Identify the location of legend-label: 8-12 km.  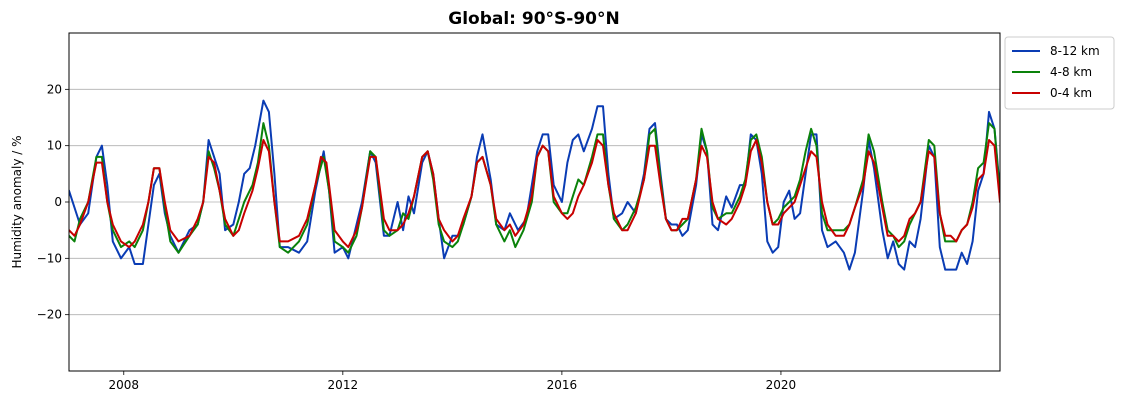
(1075, 51).